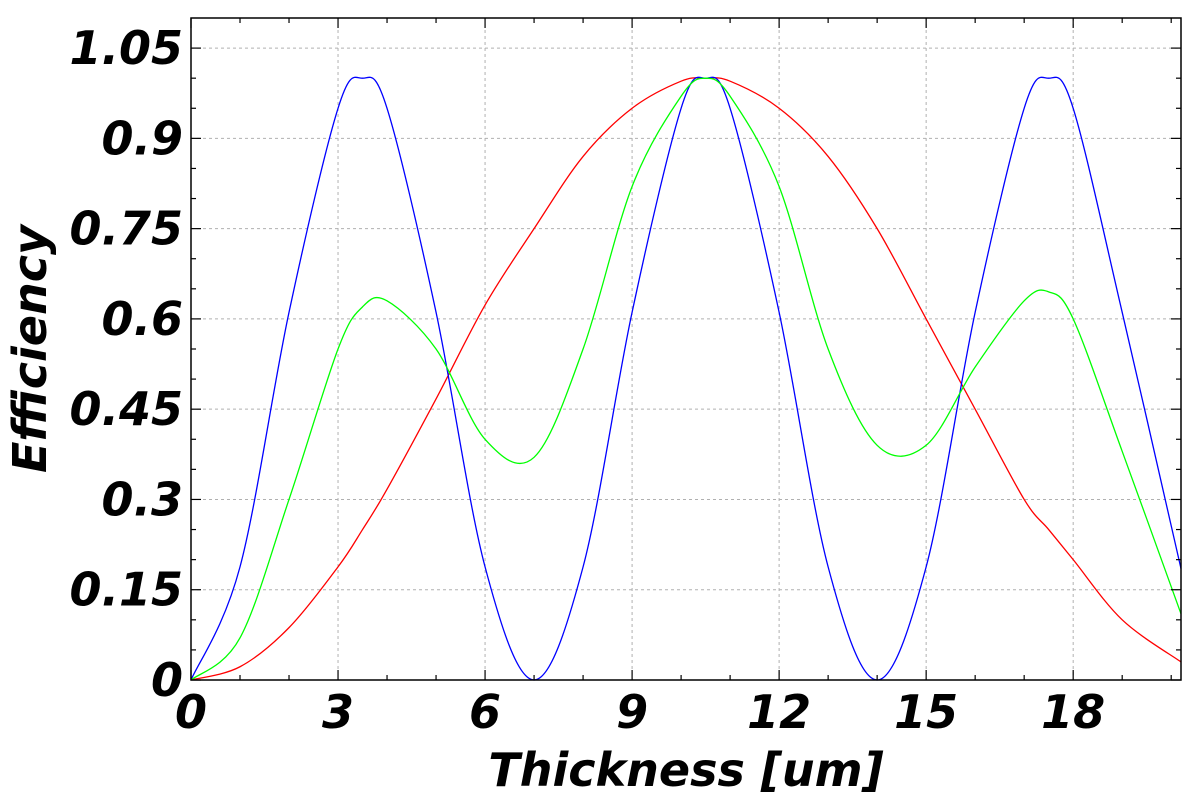 This screenshot has height=805, width=1201. I want to click on y-tick-label: 0.75, so click(127, 229).